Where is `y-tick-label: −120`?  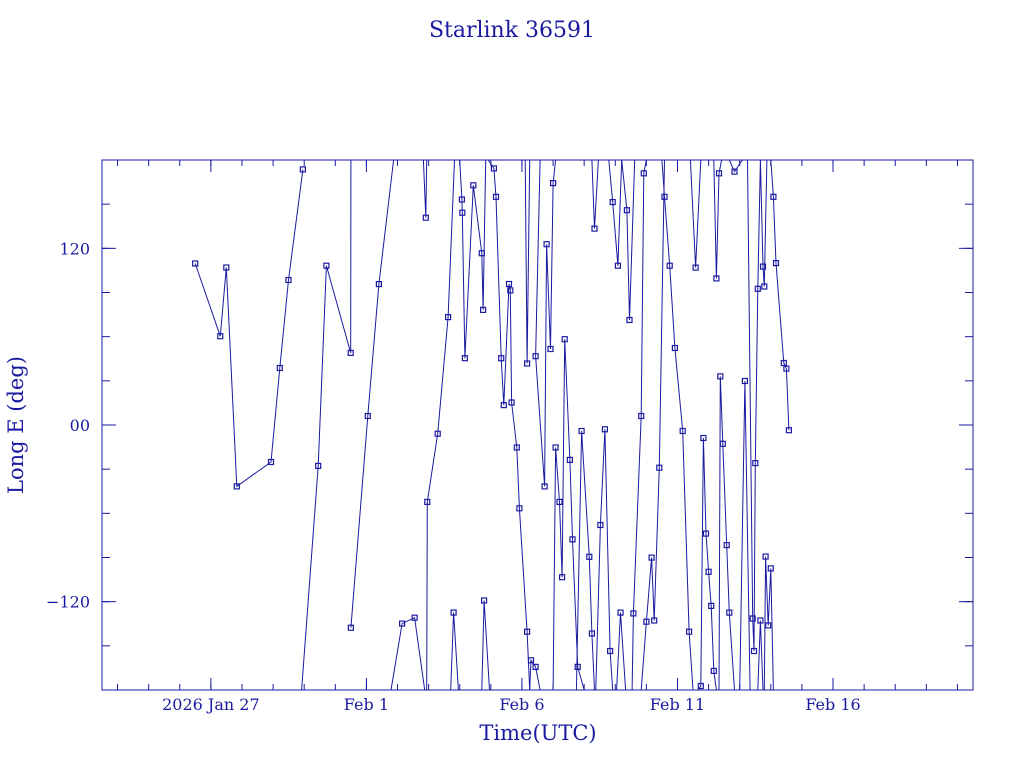
y-tick-label: −120 is located at coordinates (68, 602).